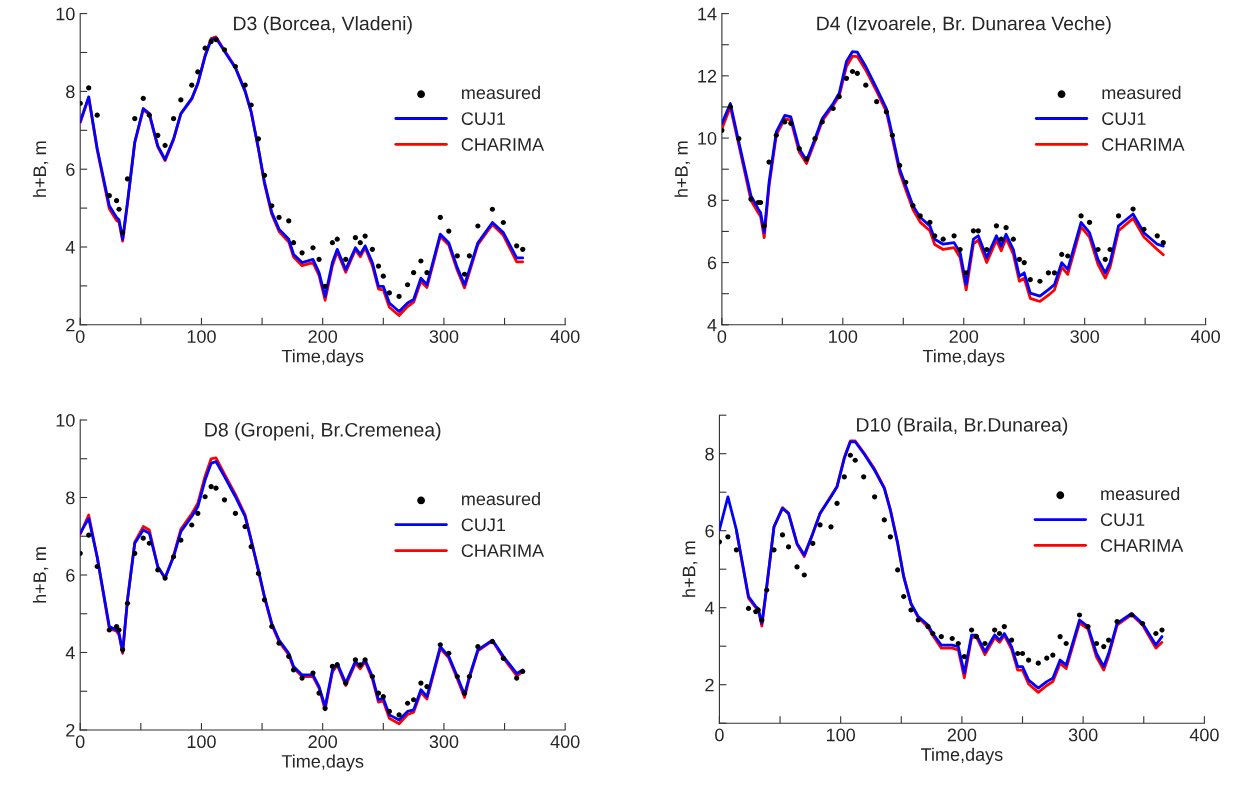 The image size is (1234, 800). I want to click on y-tick-label: 6, so click(712, 263).